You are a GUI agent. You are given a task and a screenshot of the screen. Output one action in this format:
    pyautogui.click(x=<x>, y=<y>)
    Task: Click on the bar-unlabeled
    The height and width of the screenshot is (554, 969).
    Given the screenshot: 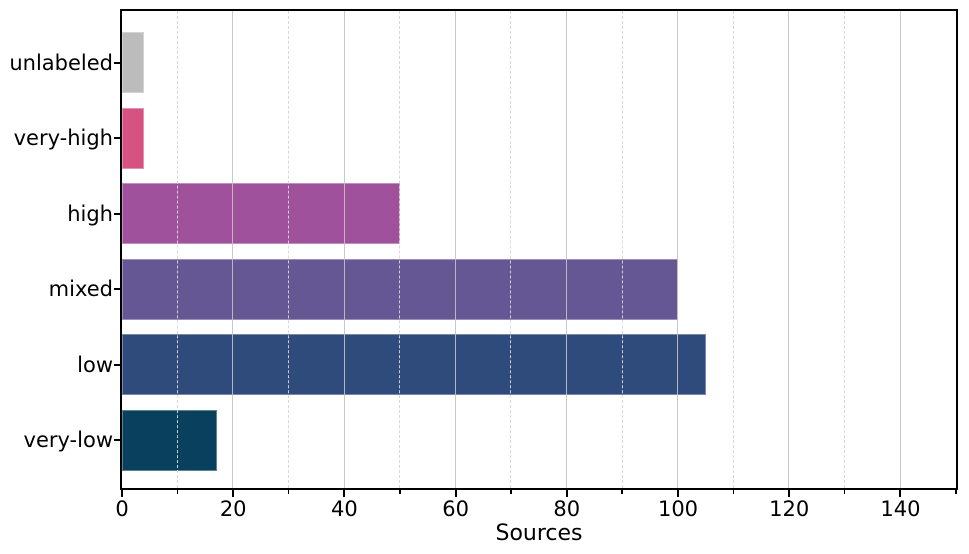 What is the action you would take?
    pyautogui.click(x=133, y=62)
    